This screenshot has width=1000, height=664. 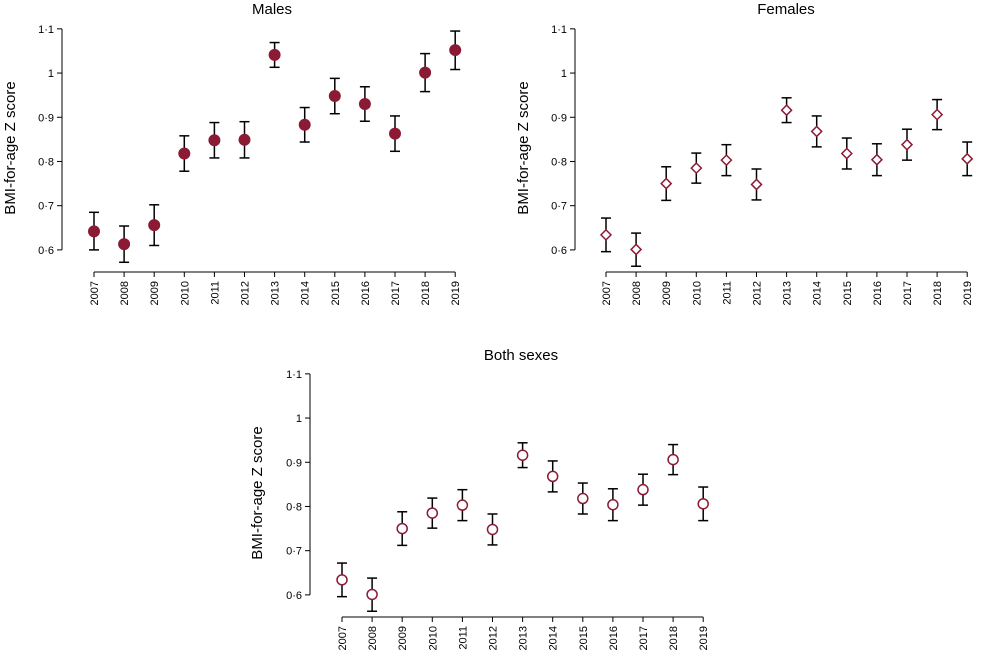 I want to click on panel-title: Males, so click(x=272, y=9).